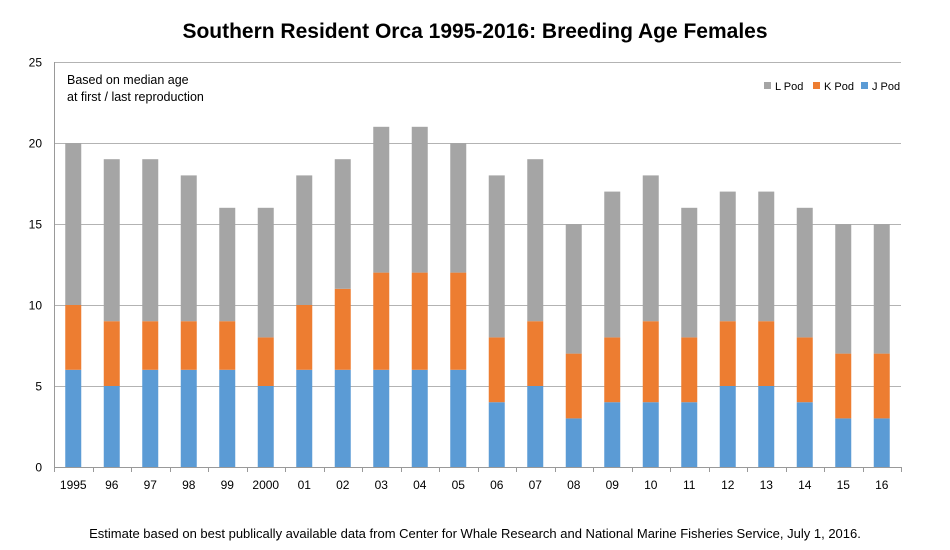 The height and width of the screenshot is (550, 950). Describe the element at coordinates (151, 485) in the screenshot. I see `x-tick-label: 97` at that location.